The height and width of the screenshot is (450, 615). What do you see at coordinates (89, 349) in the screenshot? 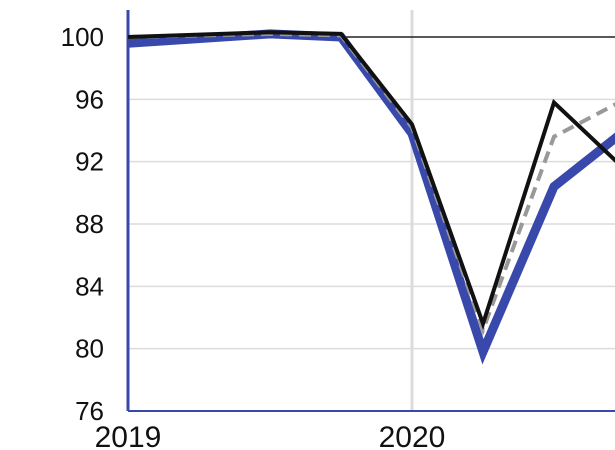
I see `y-tick-label-80: 80` at bounding box center [89, 349].